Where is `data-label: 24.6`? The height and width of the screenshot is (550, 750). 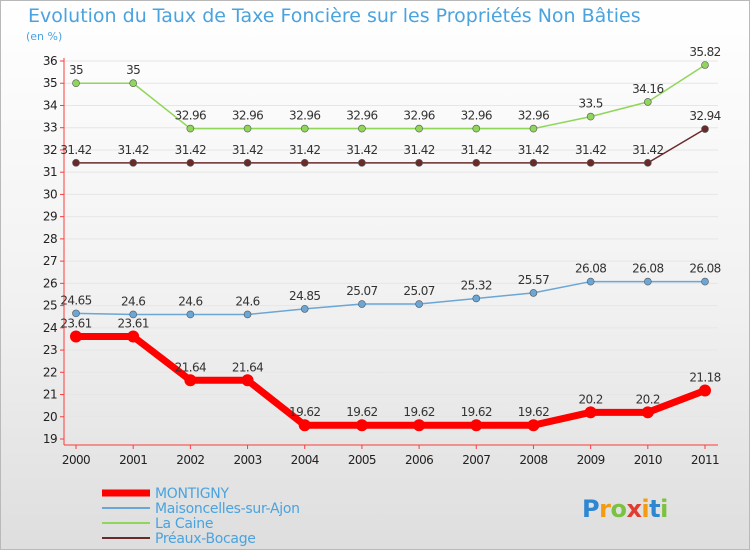
data-label: 24.6 is located at coordinates (247, 301).